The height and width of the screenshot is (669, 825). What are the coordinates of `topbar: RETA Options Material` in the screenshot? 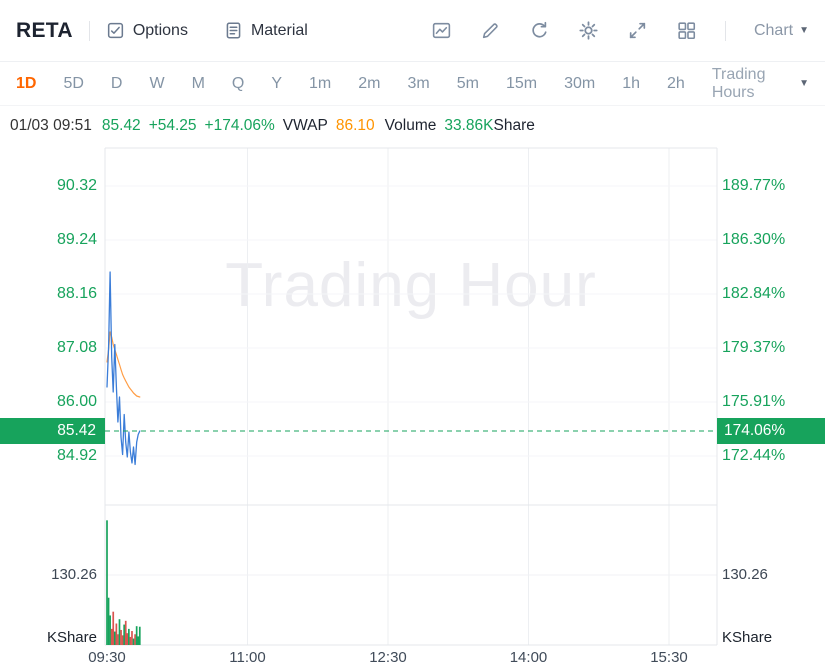 It's located at (412, 31).